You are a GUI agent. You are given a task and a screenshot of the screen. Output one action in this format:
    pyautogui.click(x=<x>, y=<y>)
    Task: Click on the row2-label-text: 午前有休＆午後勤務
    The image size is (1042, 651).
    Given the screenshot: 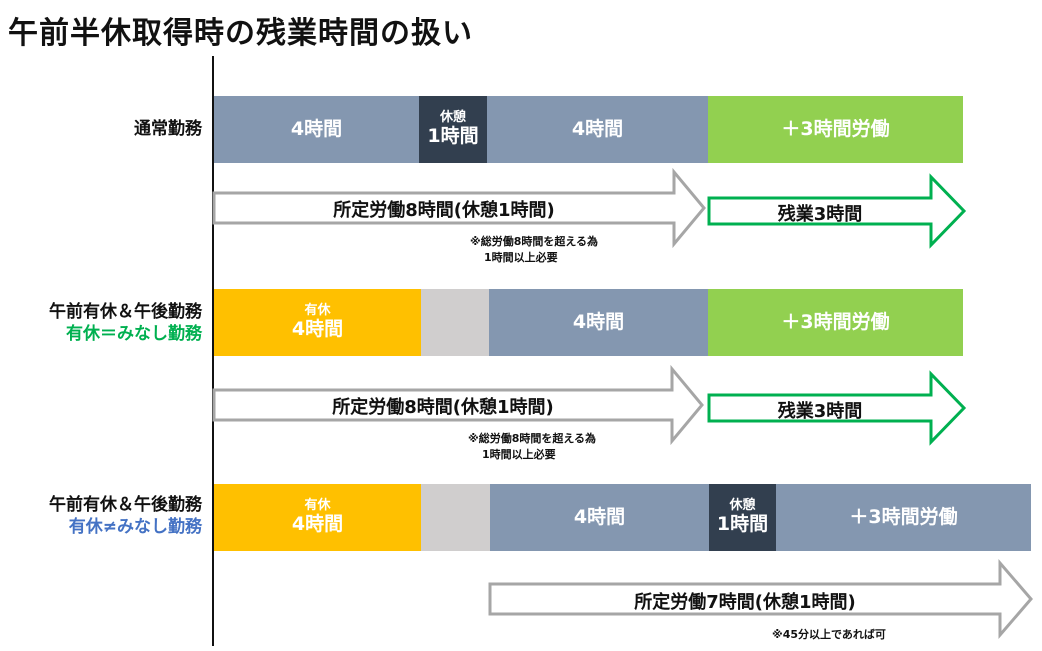 What is the action you would take?
    pyautogui.click(x=125, y=312)
    